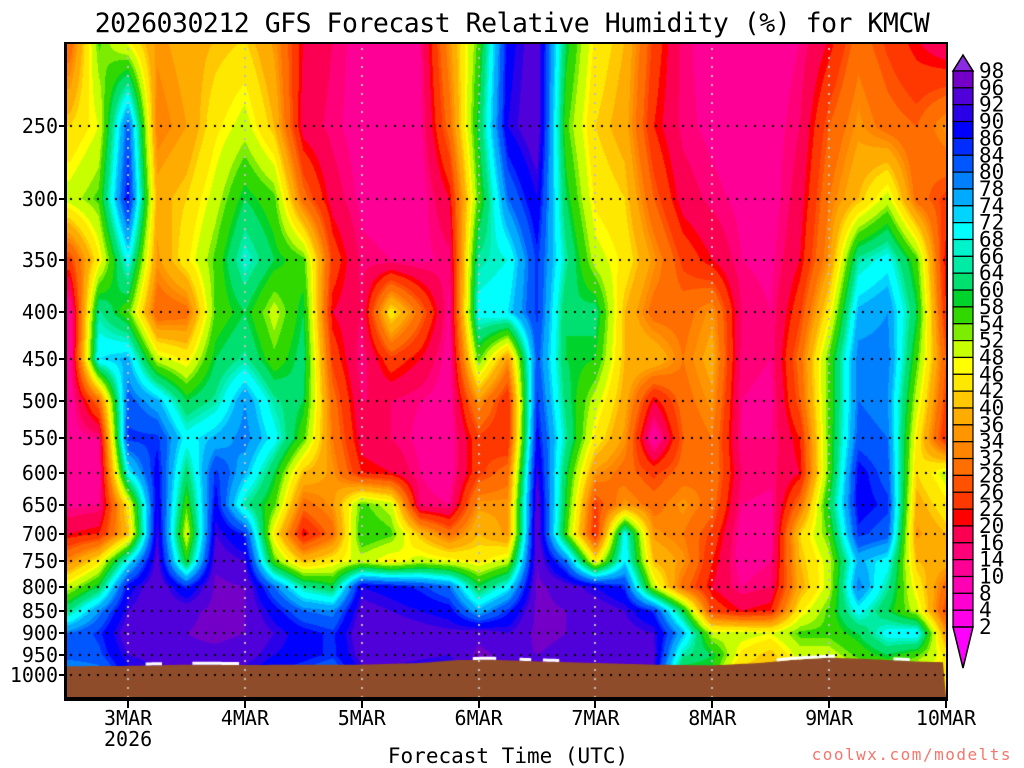 The width and height of the screenshot is (1024, 768). Describe the element at coordinates (39, 259) in the screenshot. I see `pressure-tick-label: 350` at that location.